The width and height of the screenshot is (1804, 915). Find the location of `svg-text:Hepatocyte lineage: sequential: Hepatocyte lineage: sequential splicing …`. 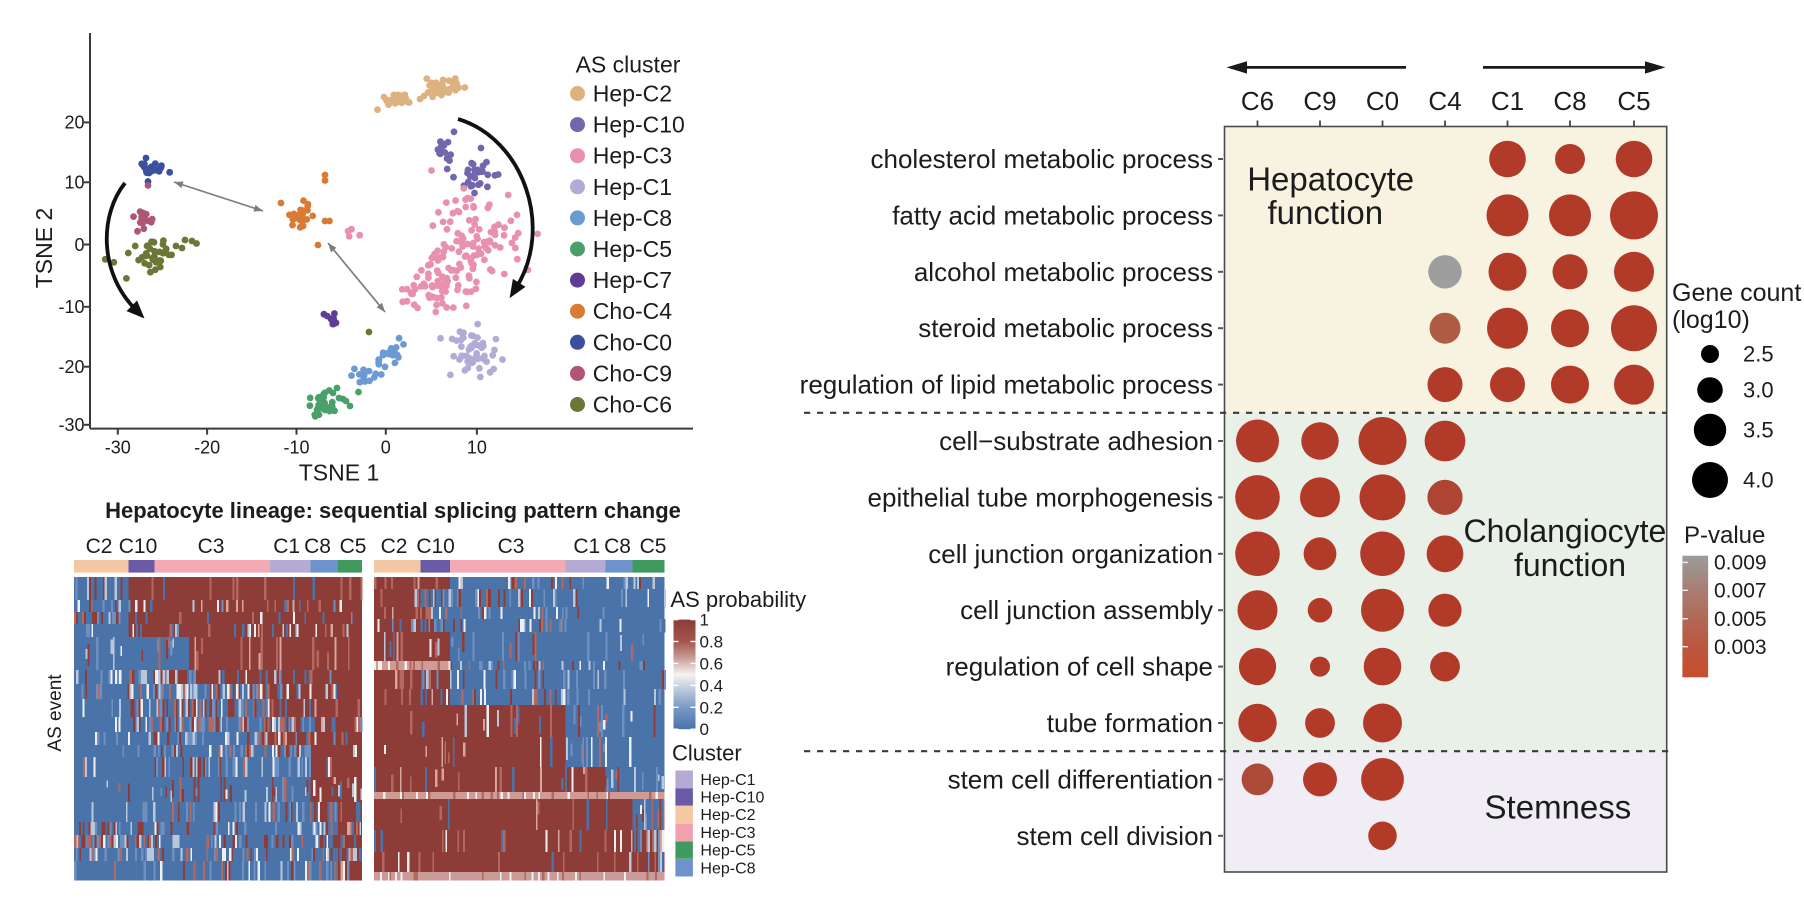

svg-text:Hepatocyte lineage: sequential: Hepatocyte lineage: sequential splicing … is located at coordinates (393, 510).